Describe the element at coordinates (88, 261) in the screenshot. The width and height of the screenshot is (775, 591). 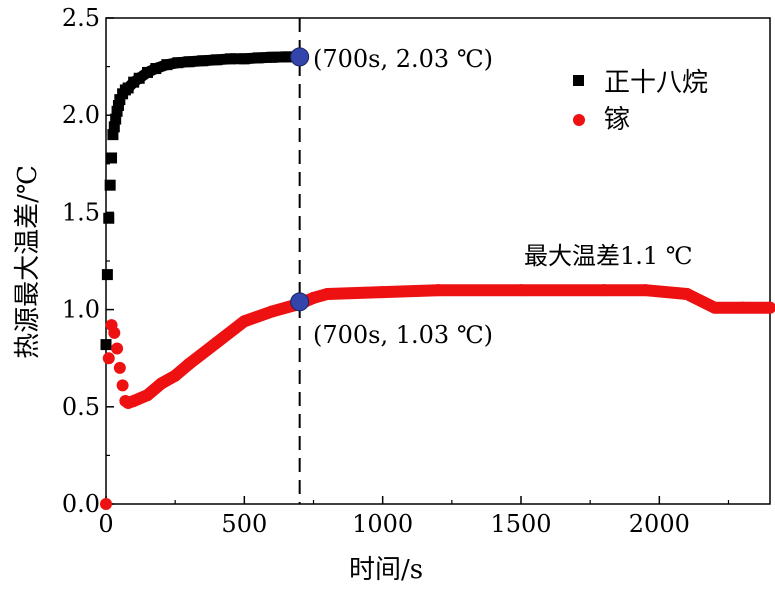
I see `y-axis: 0.0 0.5 1.0 1.5 2.0 2.5` at that location.